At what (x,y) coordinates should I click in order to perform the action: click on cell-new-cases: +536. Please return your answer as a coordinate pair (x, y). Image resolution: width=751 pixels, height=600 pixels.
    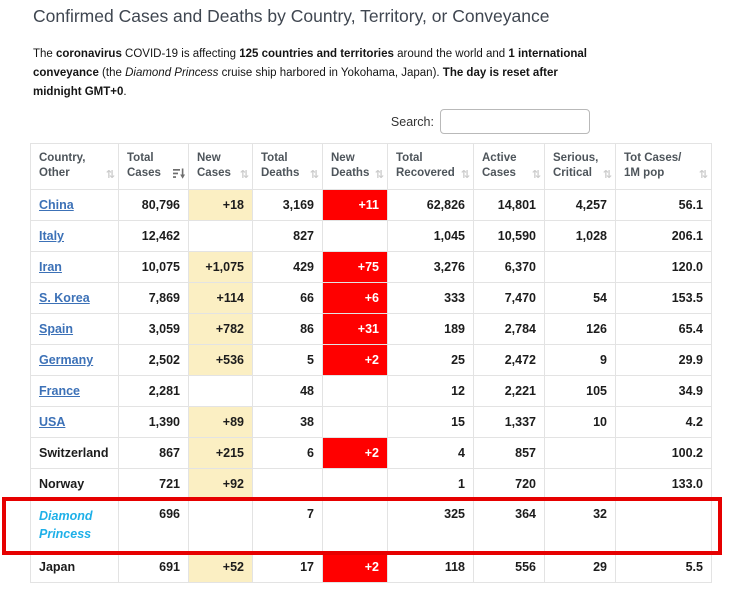
    Looking at the image, I should click on (220, 360).